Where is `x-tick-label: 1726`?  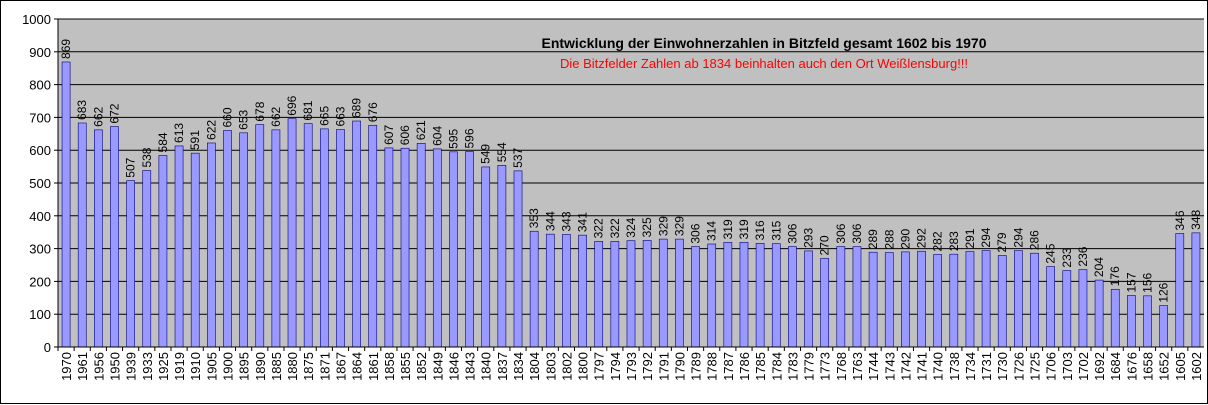 x-tick-label: 1726 is located at coordinates (1018, 366).